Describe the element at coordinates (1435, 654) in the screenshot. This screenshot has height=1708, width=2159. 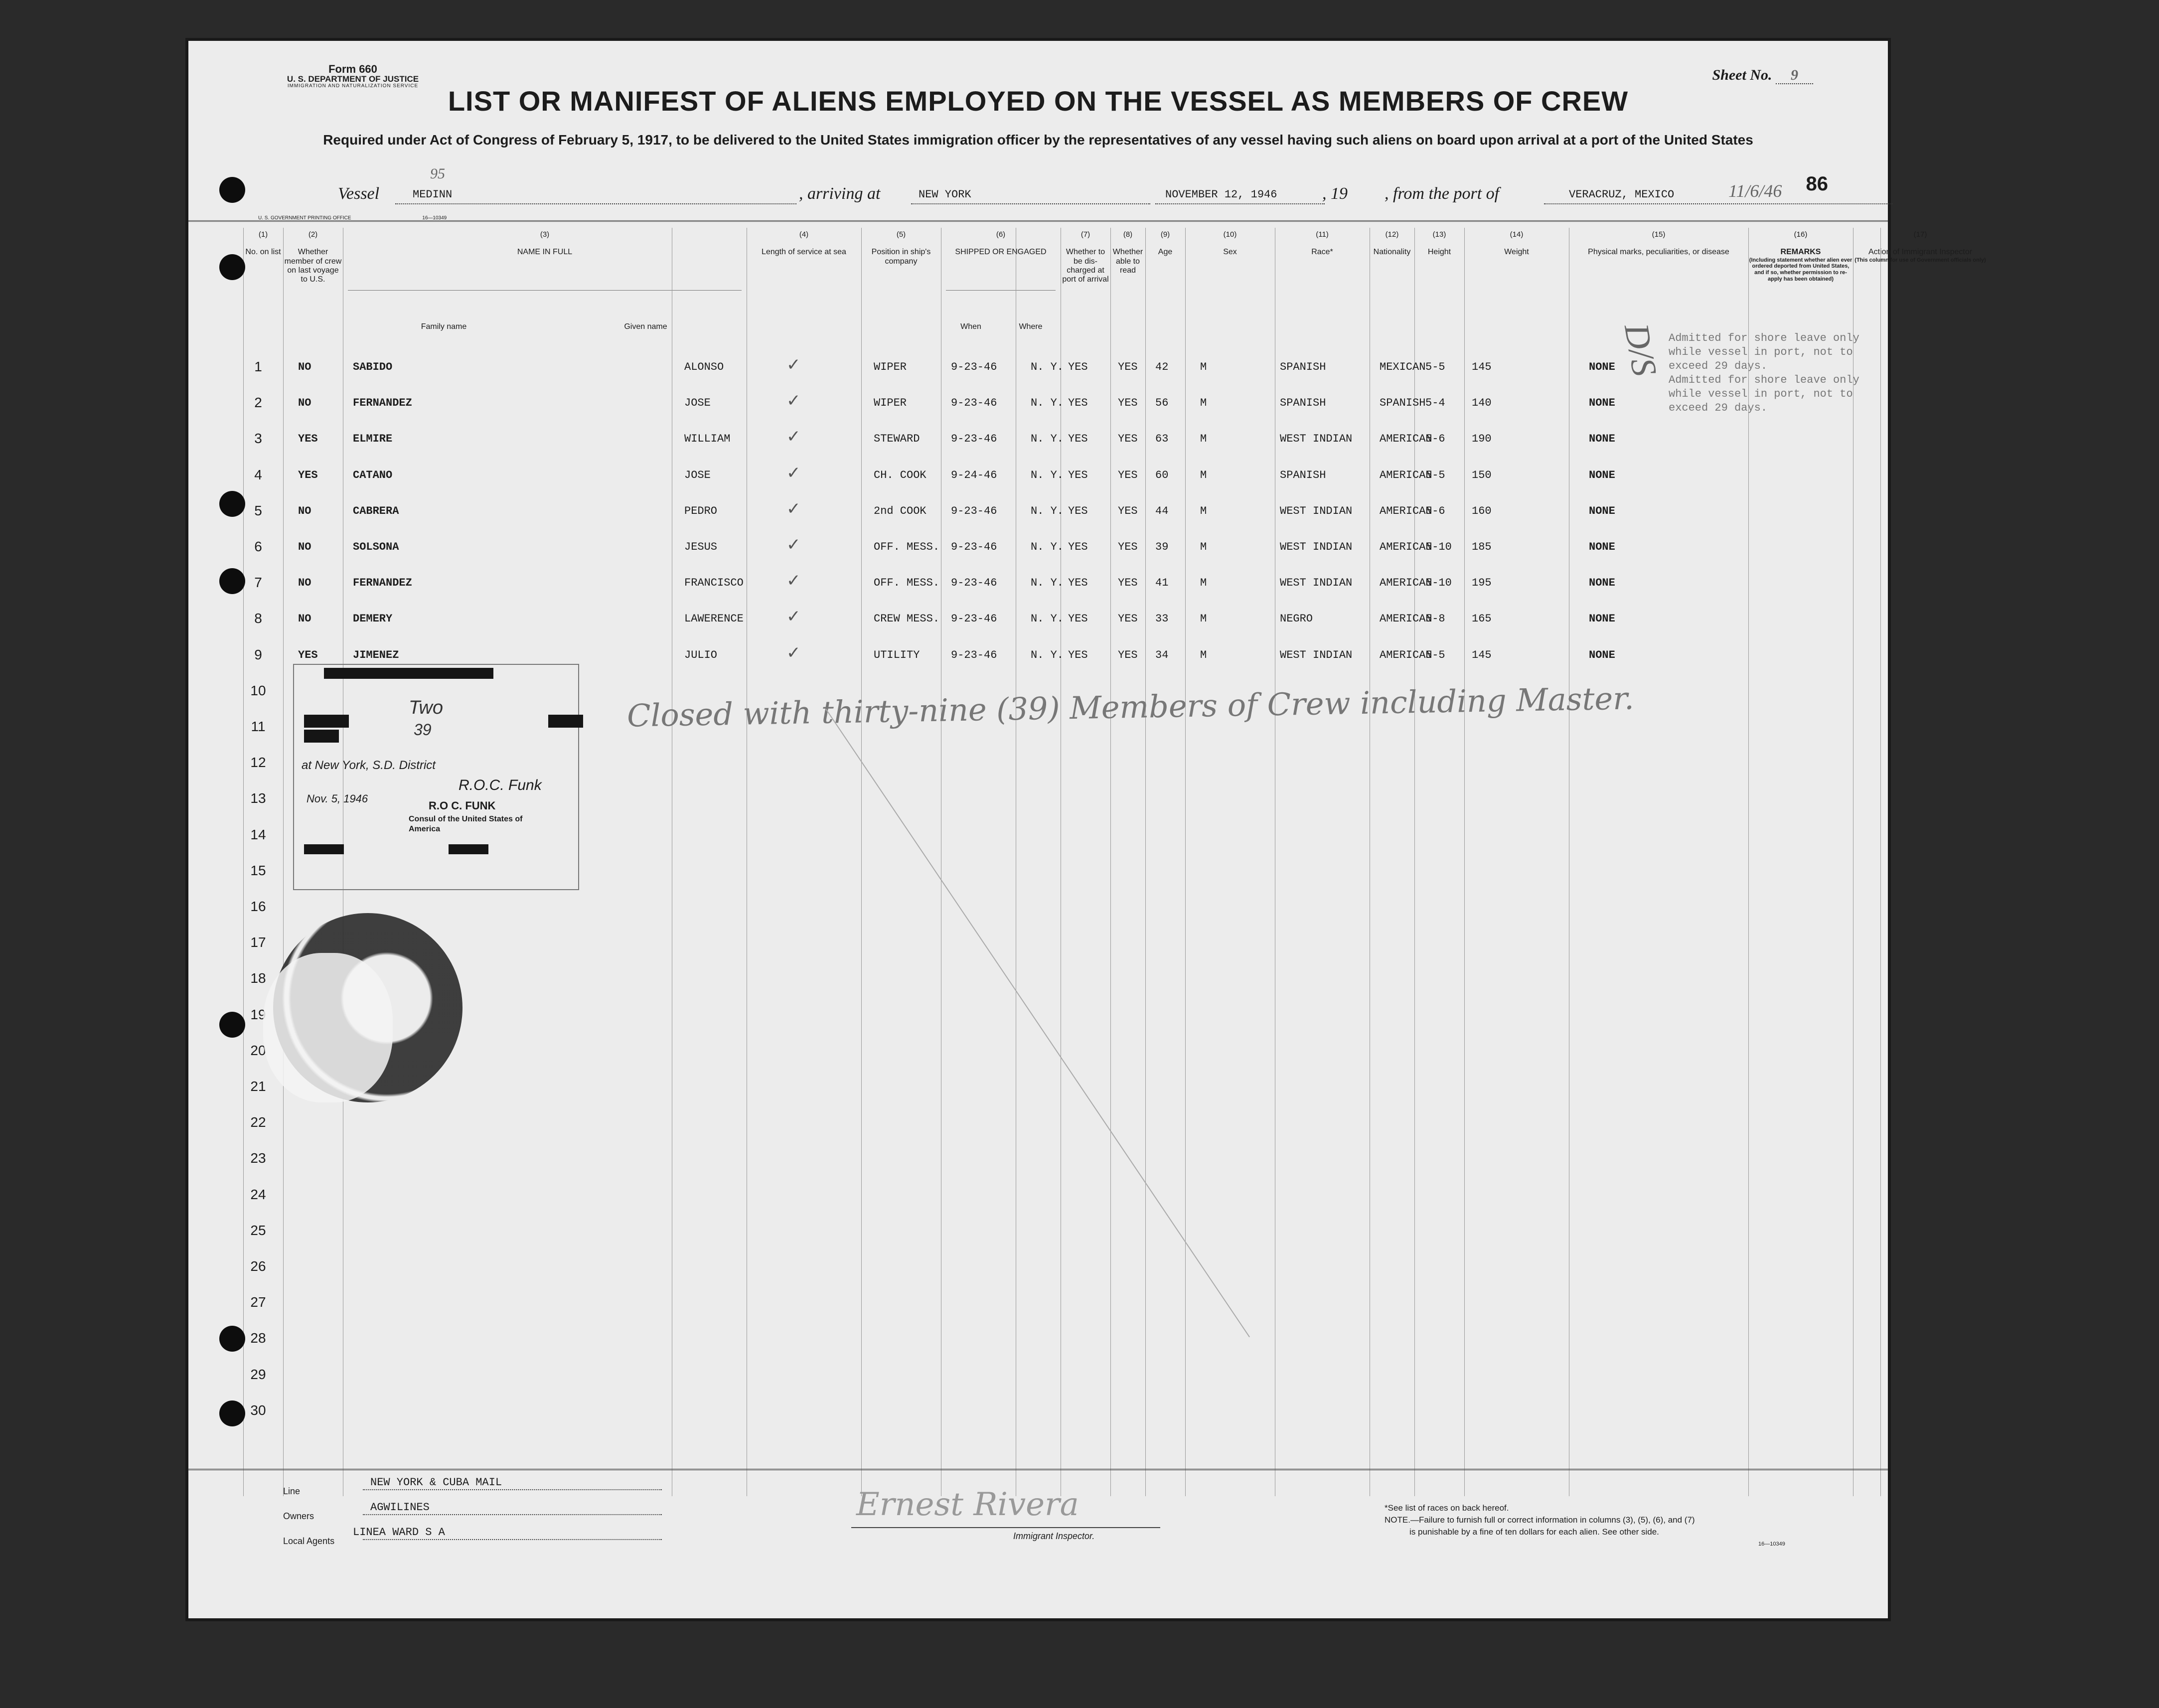
I see `height-cell: 5-5` at that location.